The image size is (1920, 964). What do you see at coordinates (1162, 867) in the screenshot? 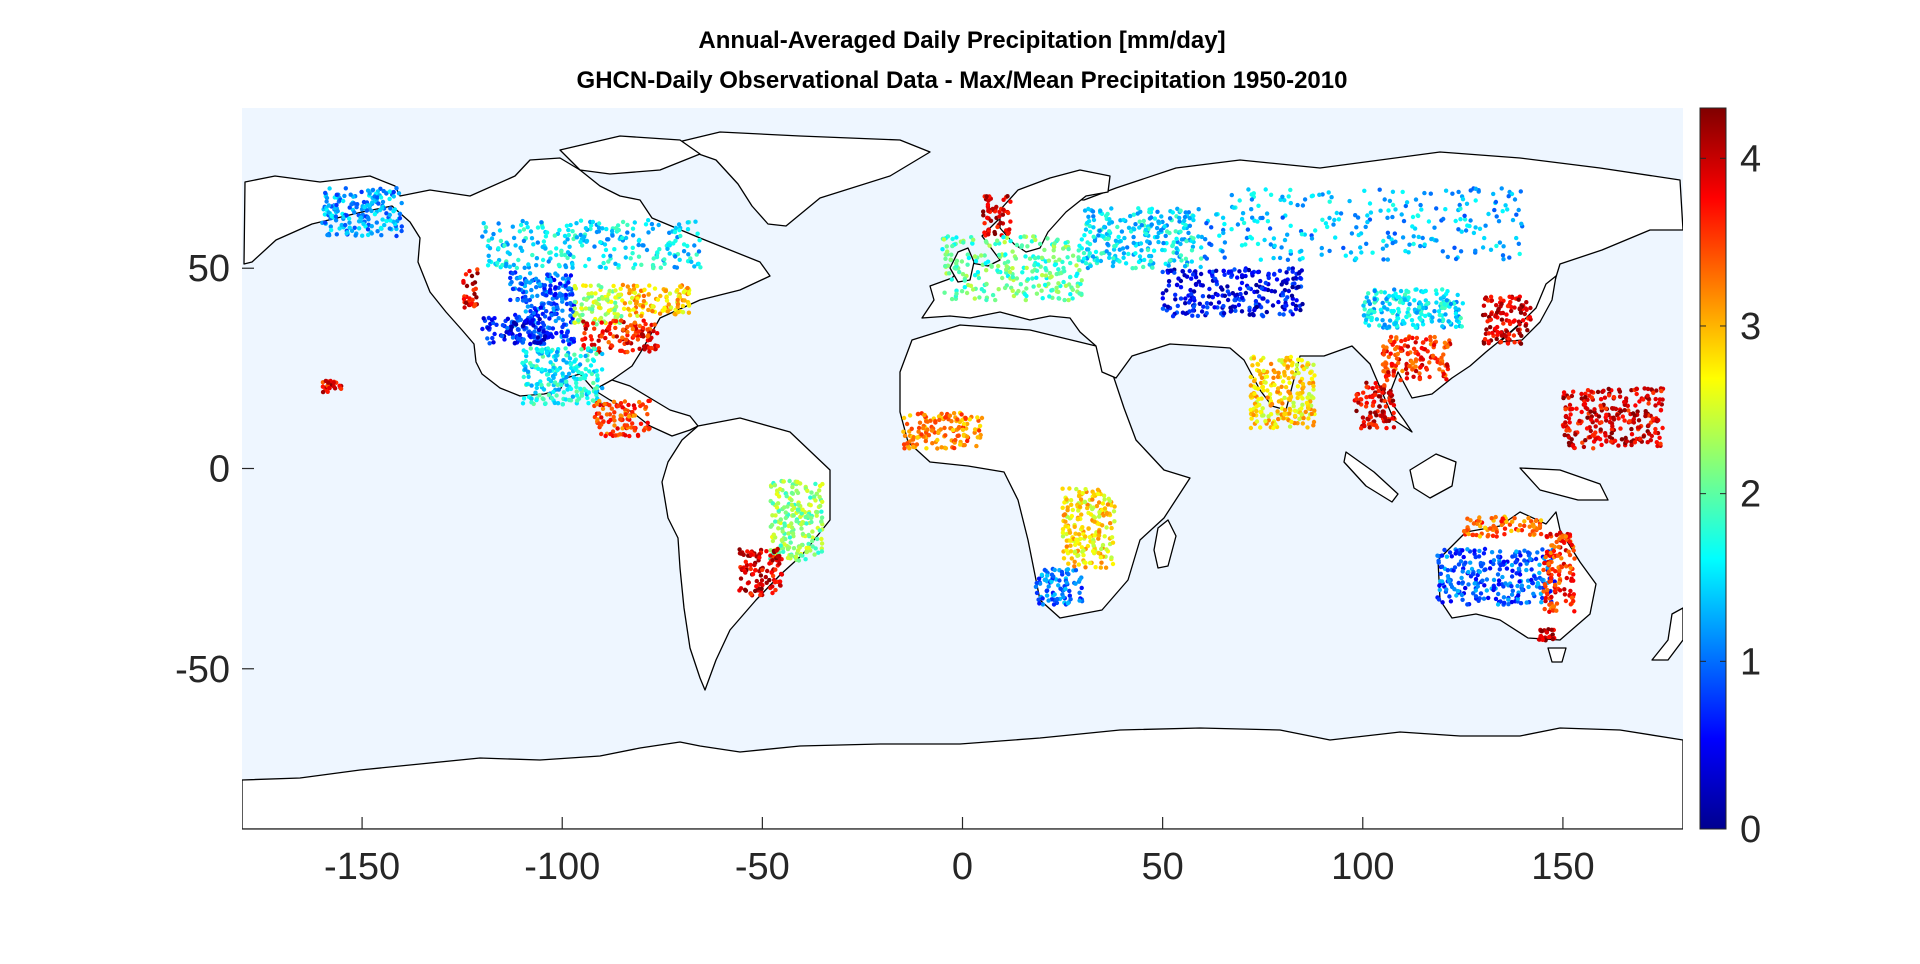
I see `x-tick-label: 50` at bounding box center [1162, 867].